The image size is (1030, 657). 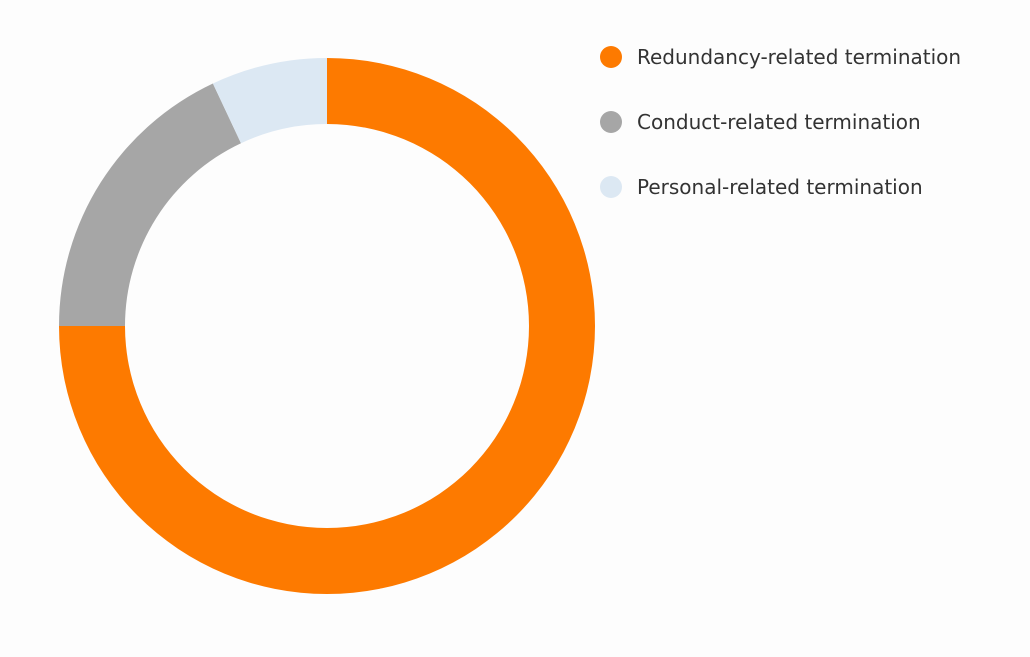 What do you see at coordinates (611, 57) in the screenshot?
I see `legend-swatch-redundancy` at bounding box center [611, 57].